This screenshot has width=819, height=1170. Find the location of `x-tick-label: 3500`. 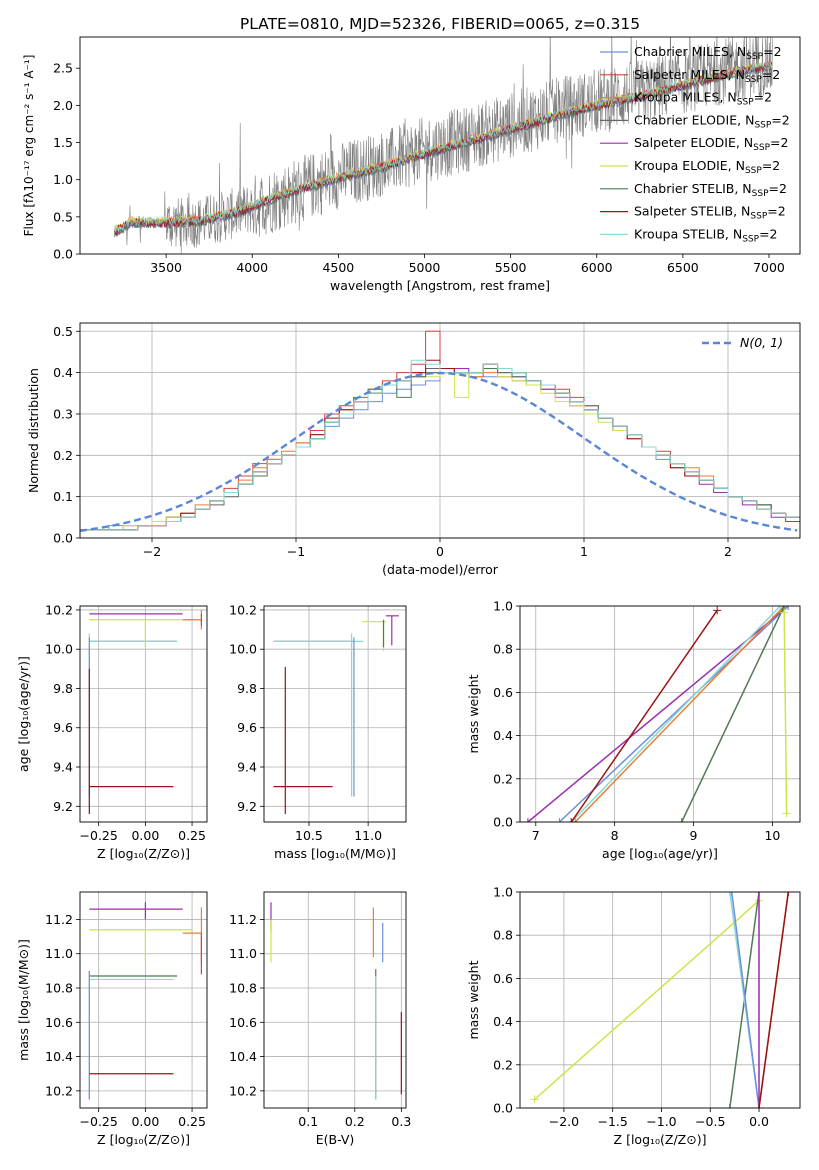

x-tick-label: 3500 is located at coordinates (166, 267).